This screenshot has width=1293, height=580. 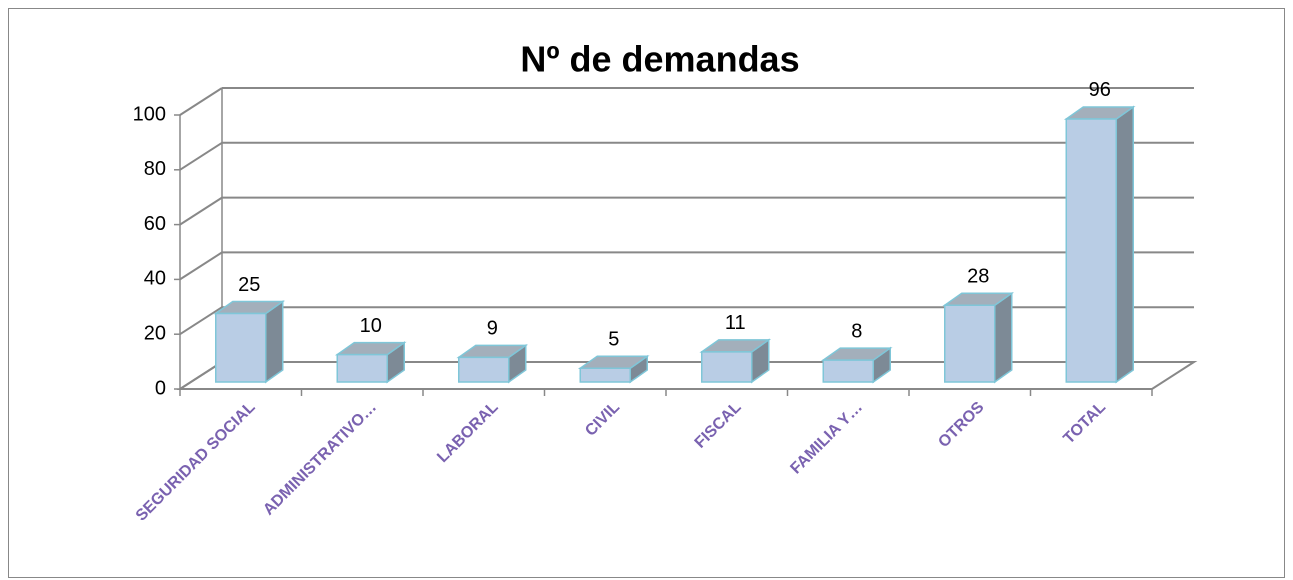 What do you see at coordinates (249, 285) in the screenshot?
I see `value-label: 25` at bounding box center [249, 285].